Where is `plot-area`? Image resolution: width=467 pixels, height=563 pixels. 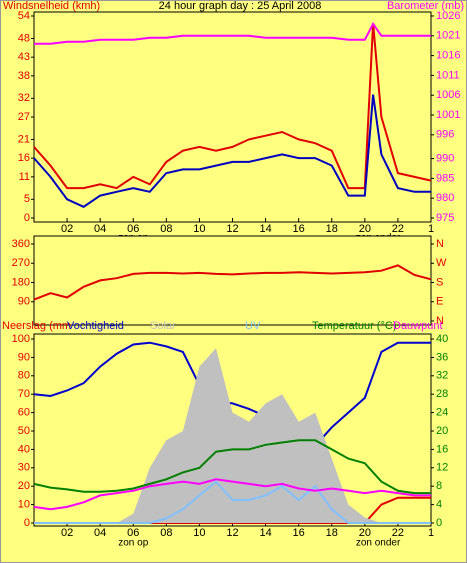 plot-area is located at coordinates (232, 280).